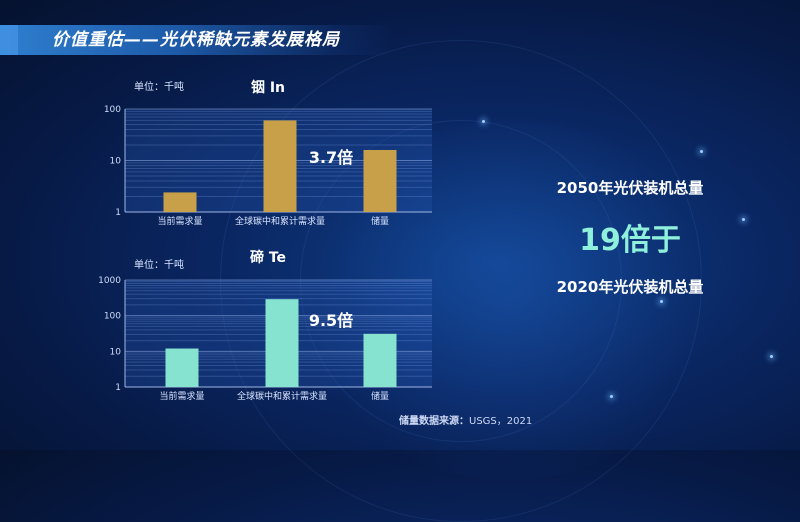 This screenshot has width=800, height=522. What do you see at coordinates (630, 240) in the screenshot?
I see `comparison-highlight: 19倍于` at bounding box center [630, 240].